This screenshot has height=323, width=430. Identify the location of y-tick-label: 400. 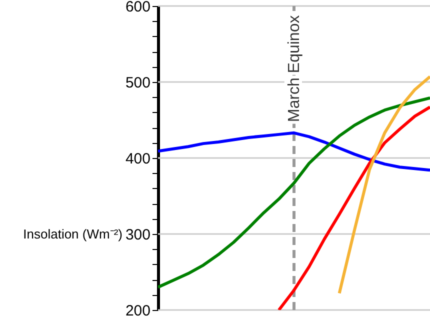
(137, 159).